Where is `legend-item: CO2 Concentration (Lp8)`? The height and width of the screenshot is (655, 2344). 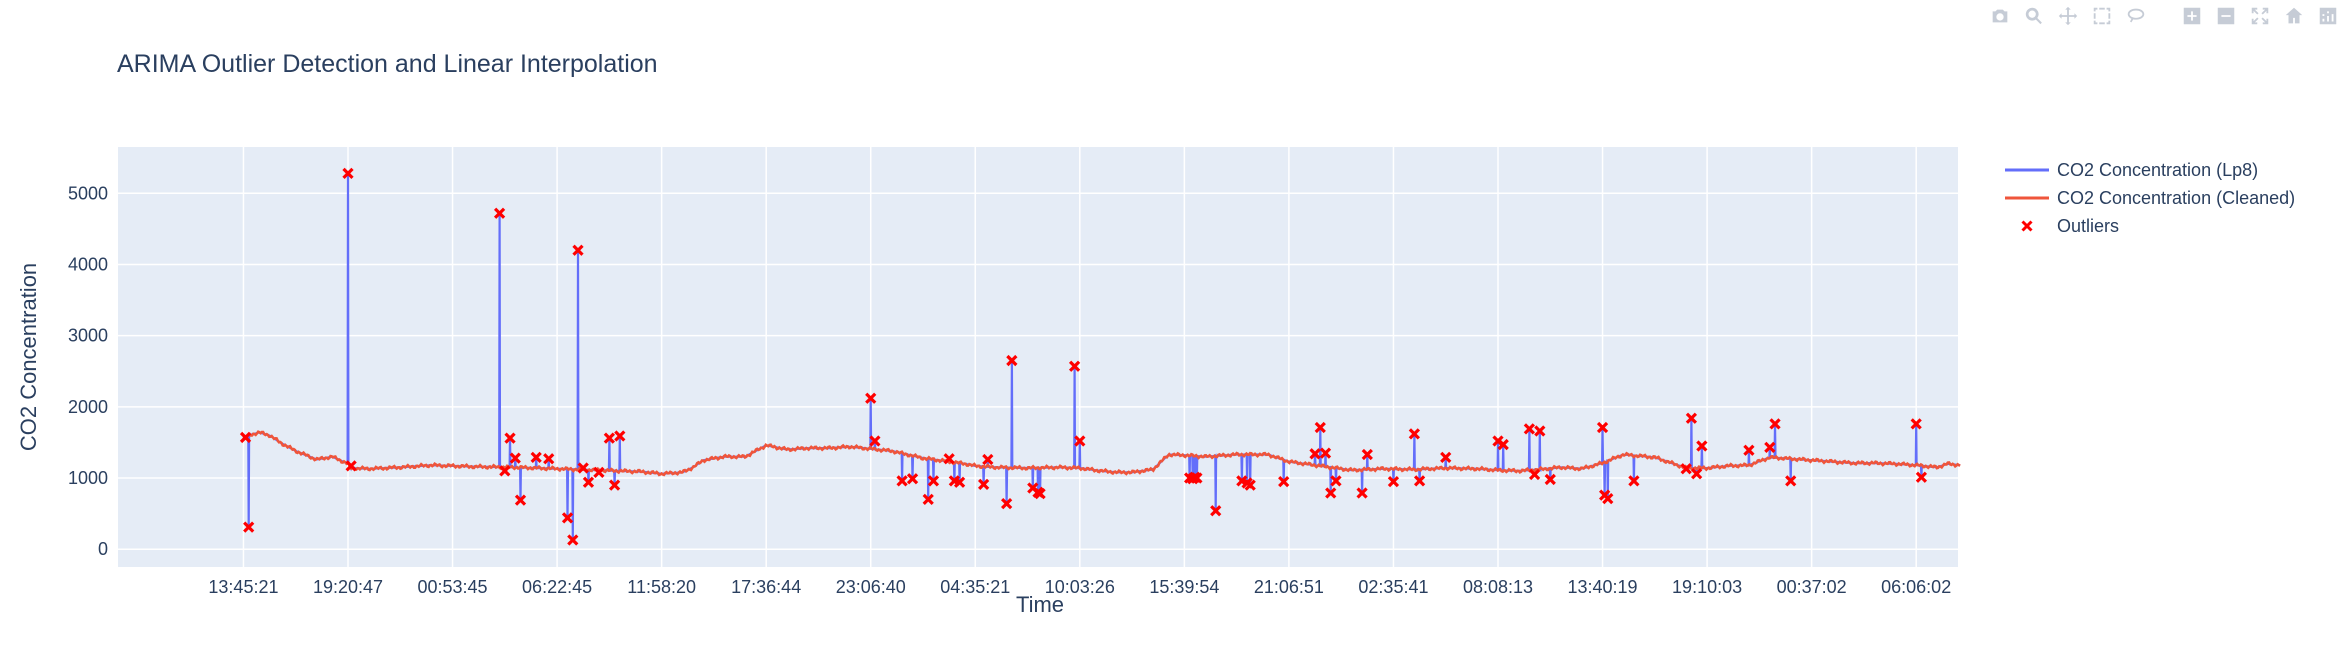
legend-item: CO2 Concentration (Lp8) is located at coordinates (2131, 170).